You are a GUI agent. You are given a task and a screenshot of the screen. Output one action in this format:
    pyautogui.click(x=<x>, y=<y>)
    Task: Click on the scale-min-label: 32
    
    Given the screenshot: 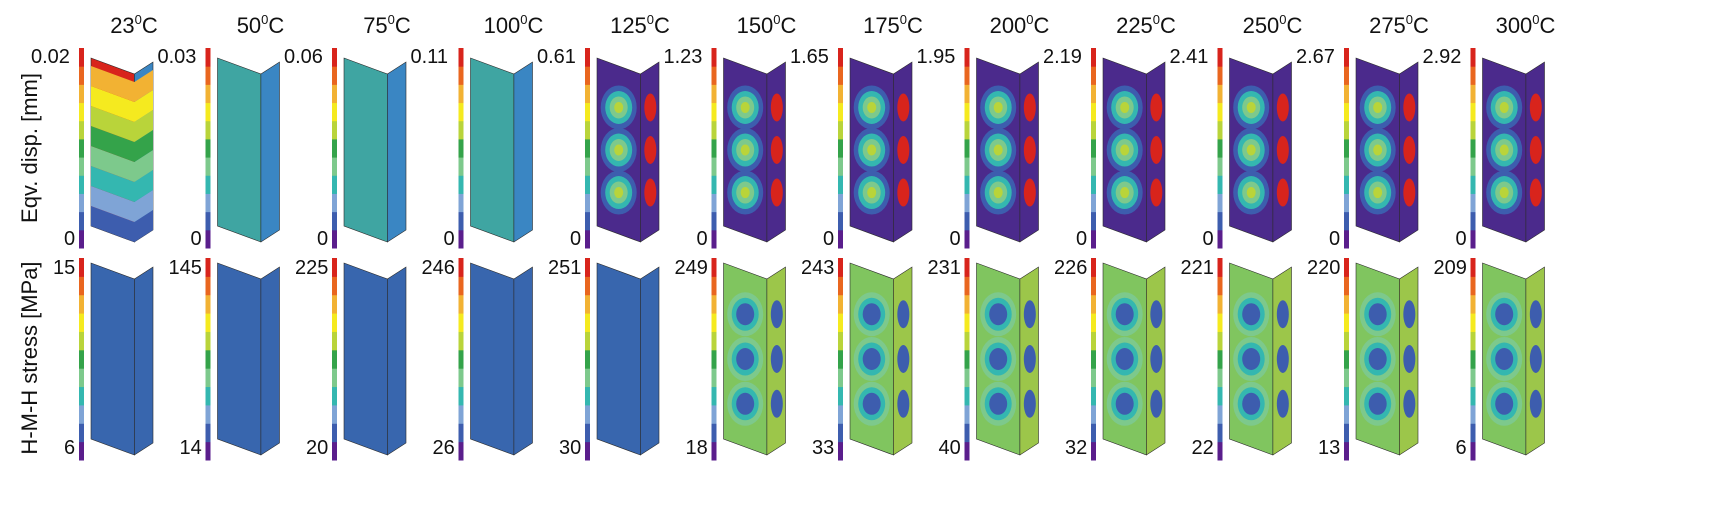 What is the action you would take?
    pyautogui.click(x=1076, y=448)
    